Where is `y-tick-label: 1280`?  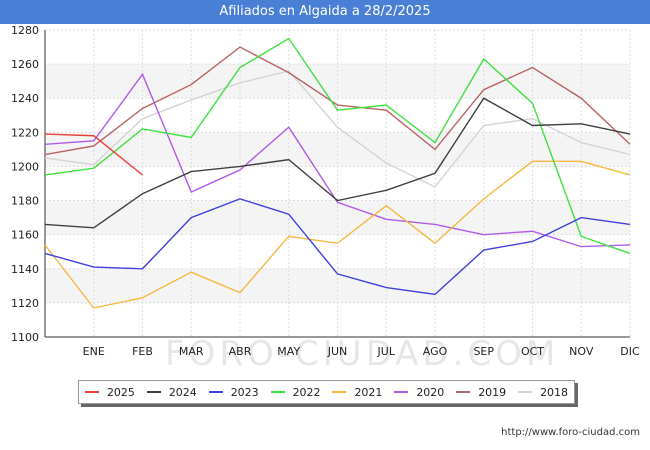
y-tick-label: 1280 is located at coordinates (25, 30).